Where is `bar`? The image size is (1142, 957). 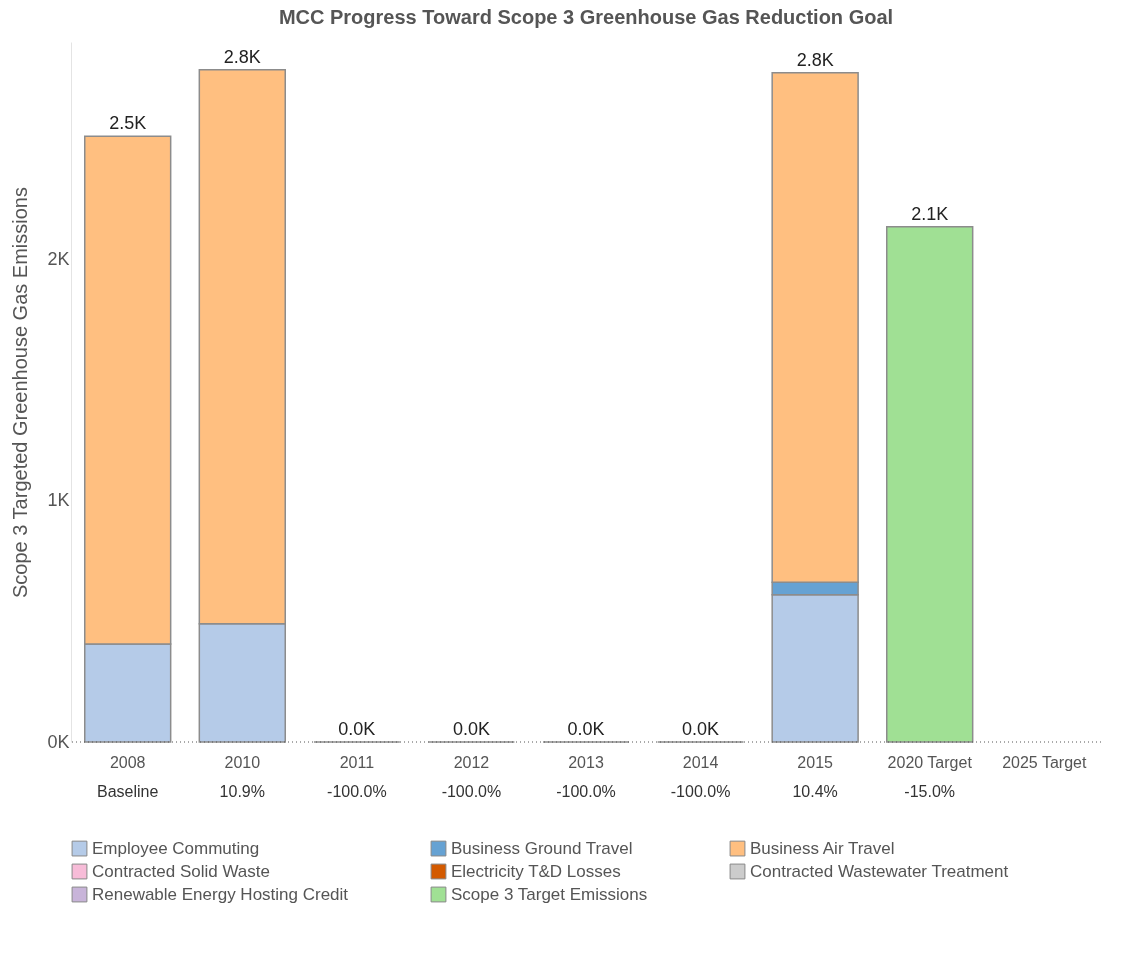 bar is located at coordinates (930, 484).